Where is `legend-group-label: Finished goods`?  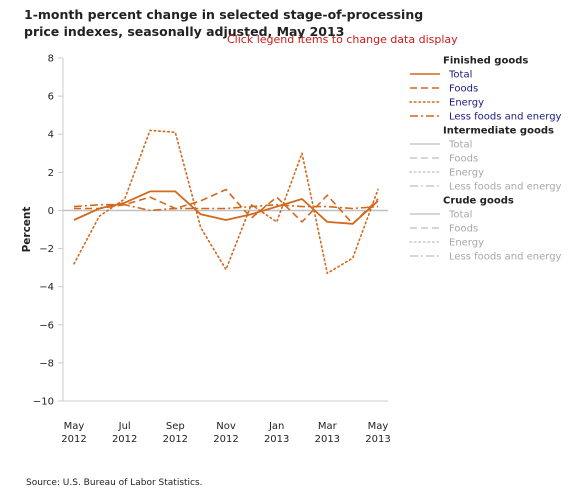
legend-group-label: Finished goods is located at coordinates (485, 61).